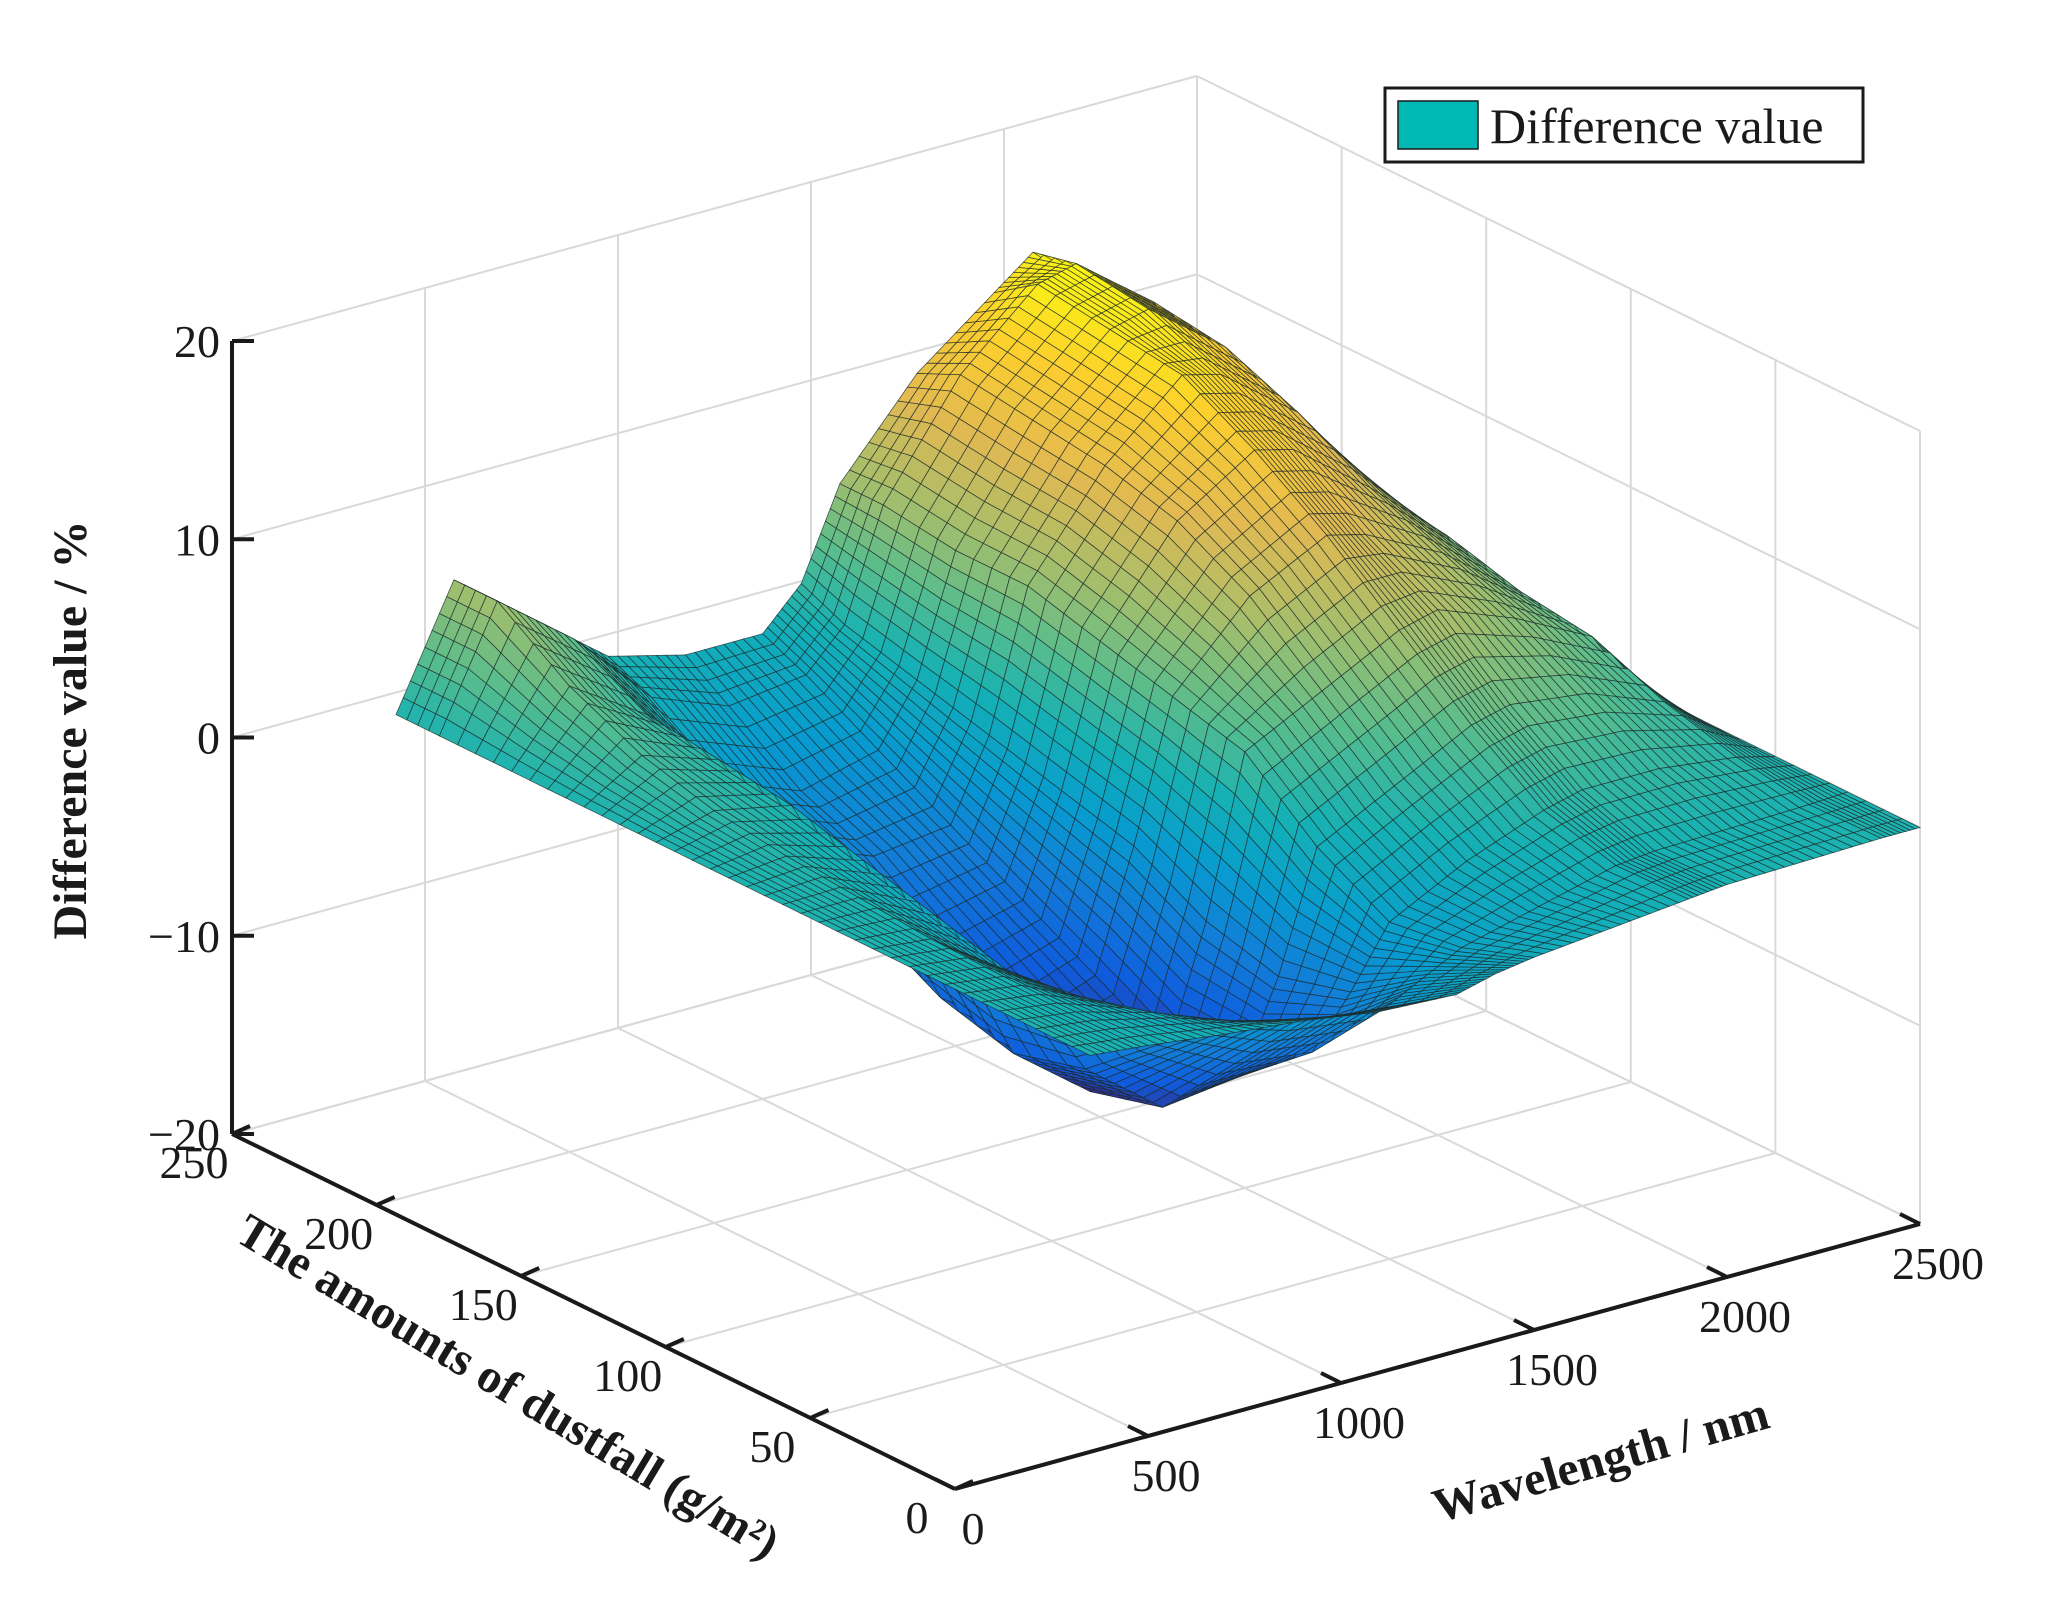  Describe the element at coordinates (714, 208) in the screenshot. I see `back-wall-grid-line` at that location.